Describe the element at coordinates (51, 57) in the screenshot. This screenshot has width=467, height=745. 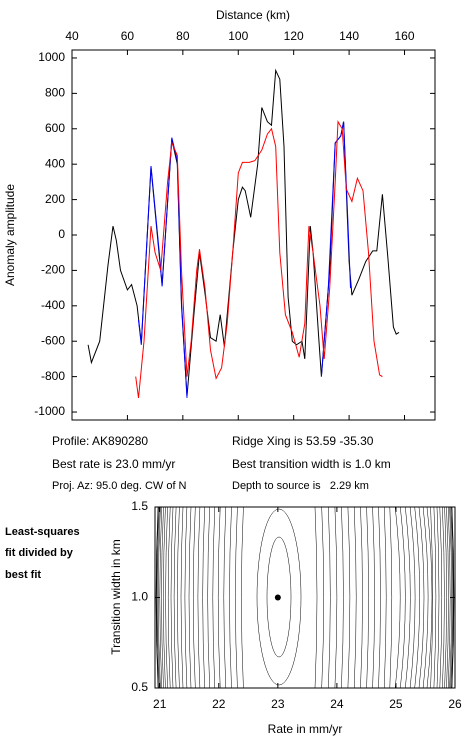
I see `y-tick-label: 1000` at that location.